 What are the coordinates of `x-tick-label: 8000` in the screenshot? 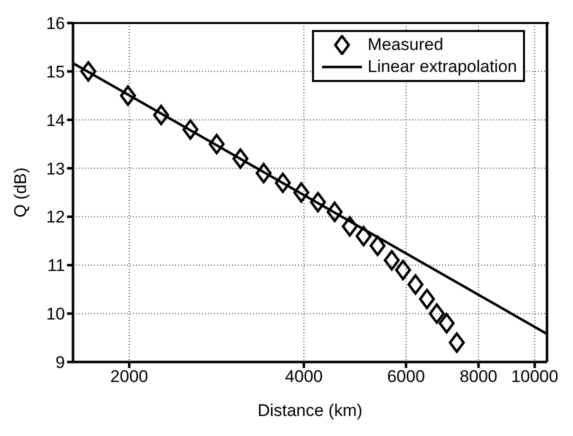 It's located at (479, 376).